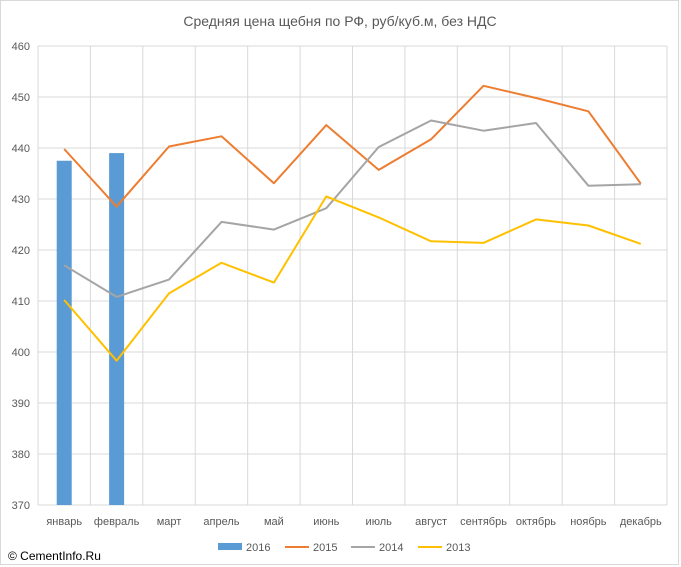 The width and height of the screenshot is (681, 567). Describe the element at coordinates (21, 455) in the screenshot. I see `y-tick-label-380: 380` at that location.